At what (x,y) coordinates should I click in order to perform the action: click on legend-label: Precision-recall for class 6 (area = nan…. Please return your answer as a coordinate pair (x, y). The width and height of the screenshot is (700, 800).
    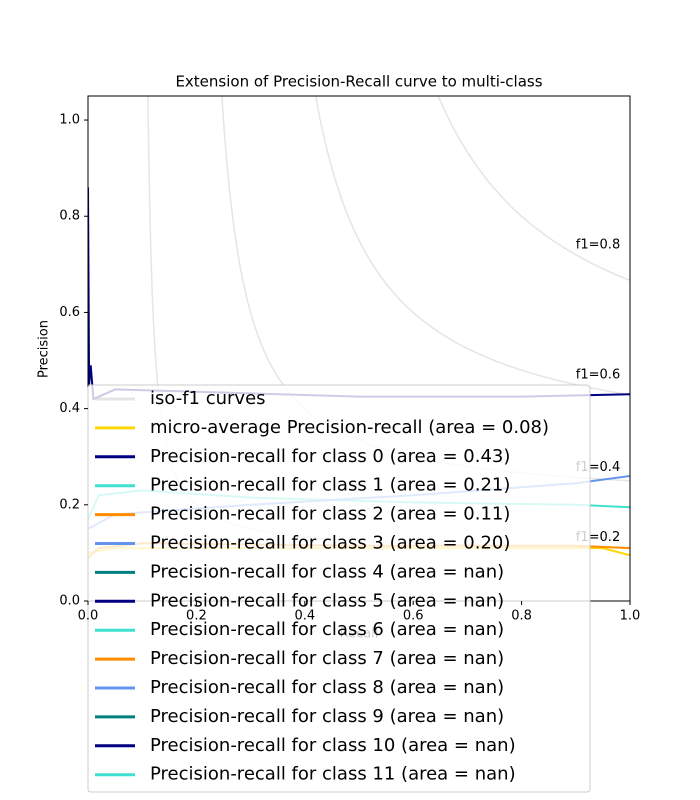
    Looking at the image, I should click on (327, 629).